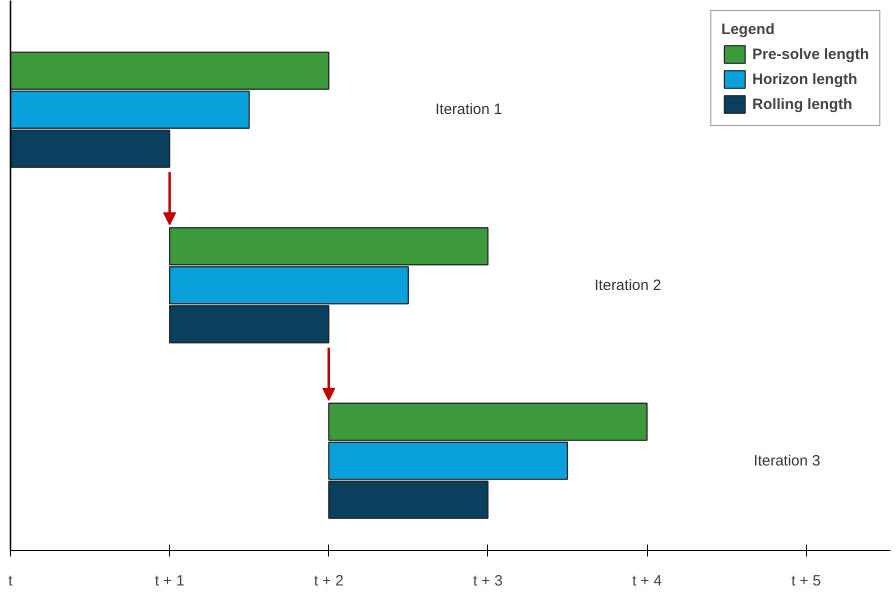  What do you see at coordinates (11, 581) in the screenshot?
I see `x-tick-label: t` at bounding box center [11, 581].